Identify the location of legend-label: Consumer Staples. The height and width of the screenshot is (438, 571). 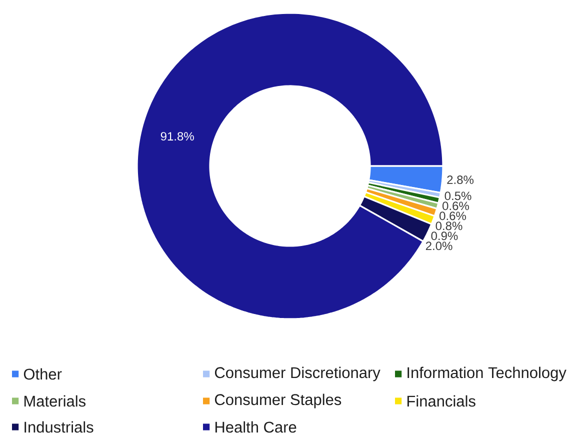
(278, 401).